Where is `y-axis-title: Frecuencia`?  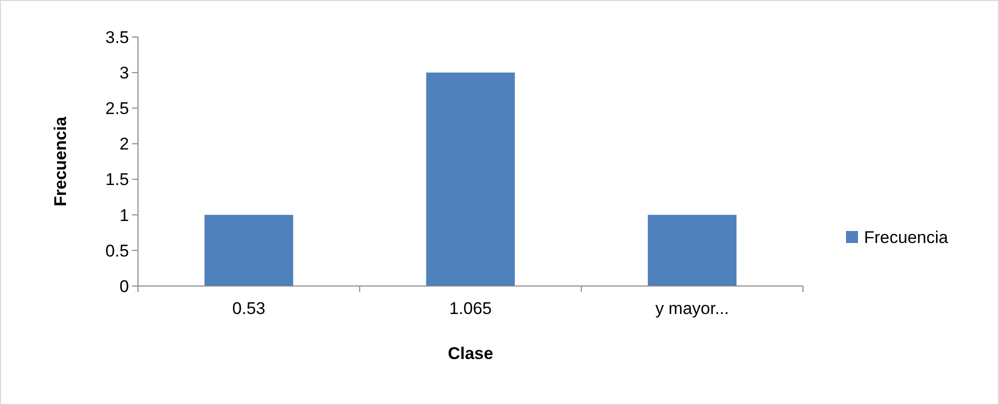 y-axis-title: Frecuencia is located at coordinates (60, 161).